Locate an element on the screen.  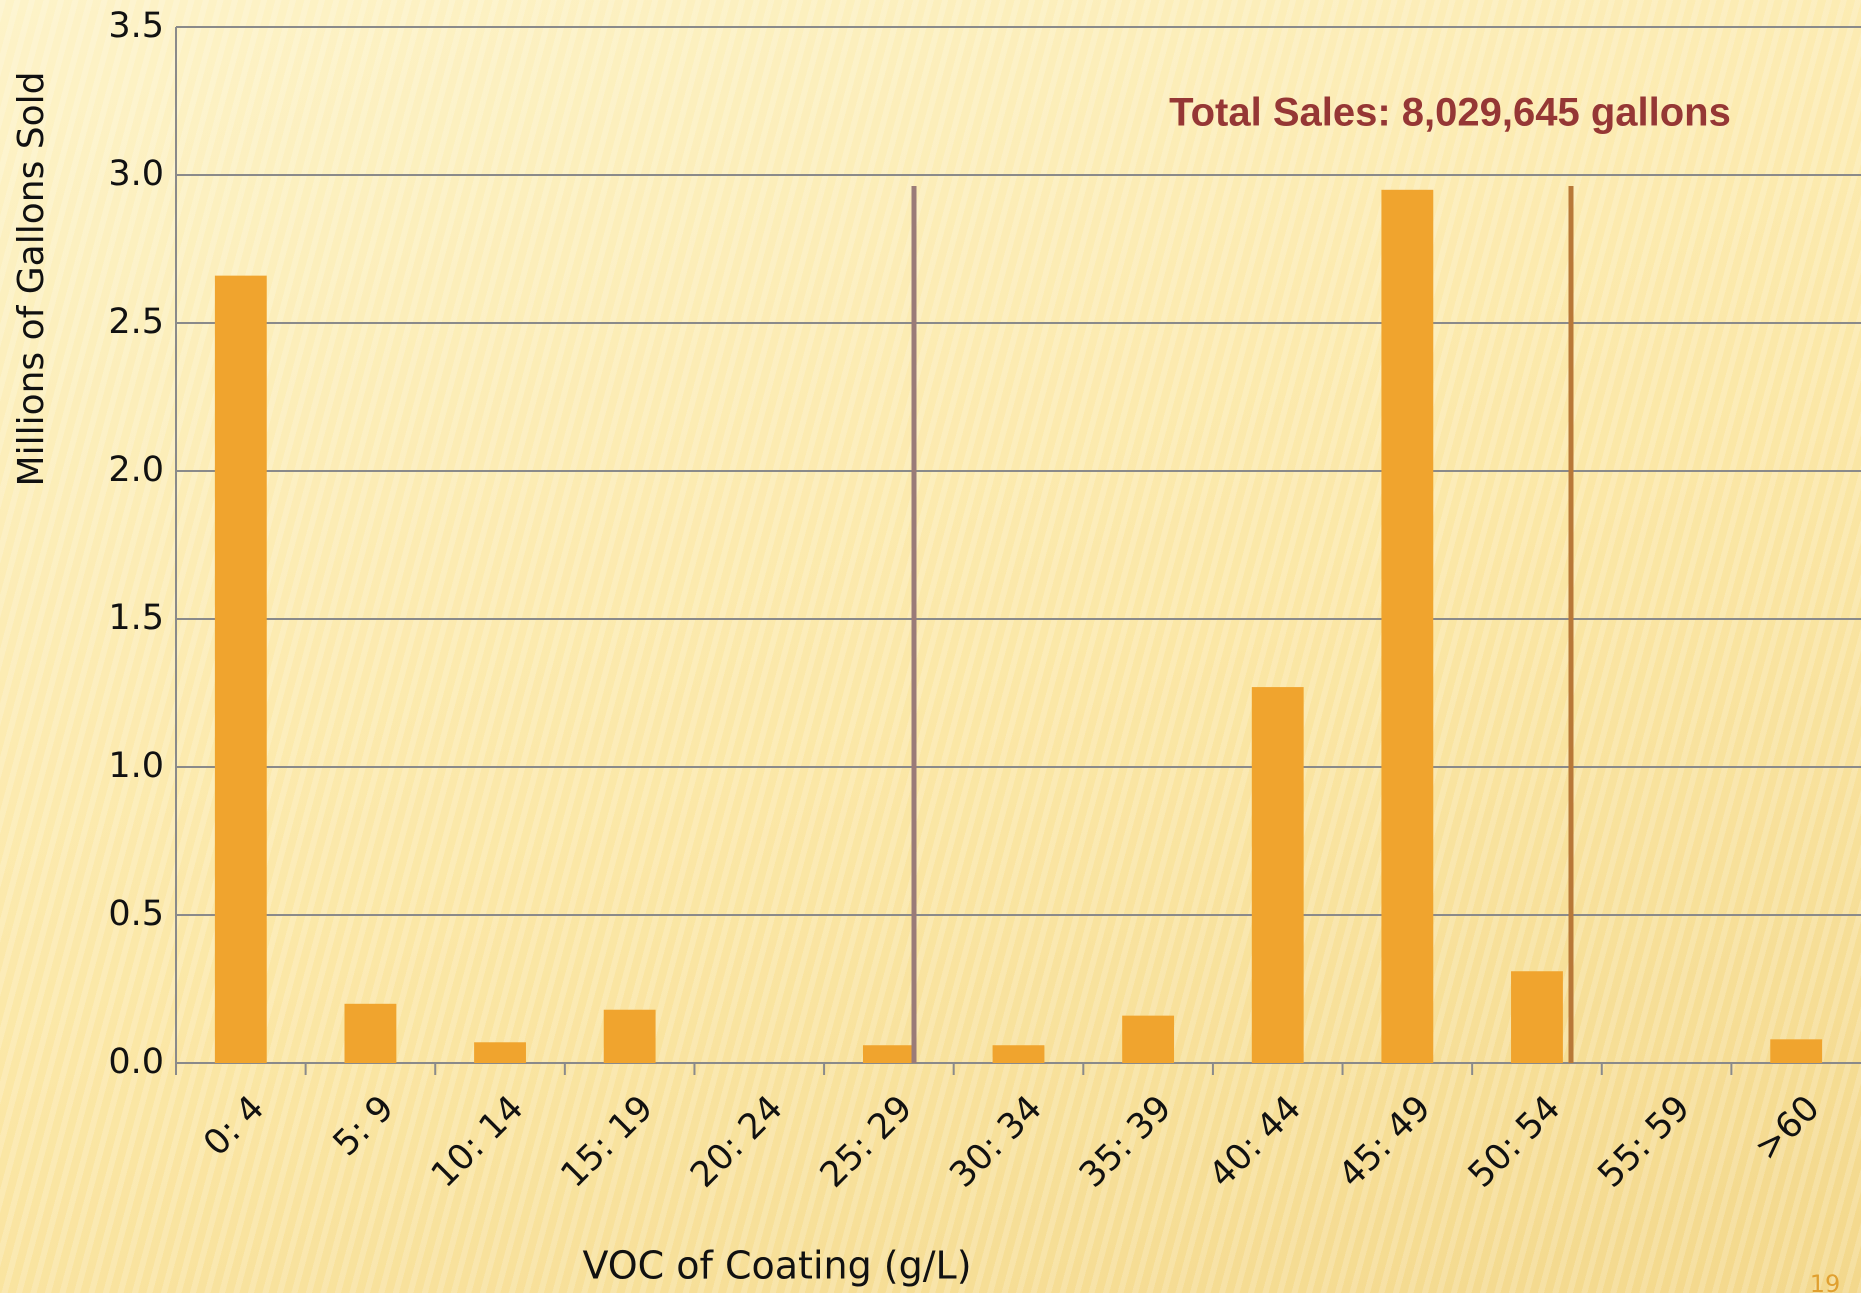
x-tick-label: 35: 39 is located at coordinates (1125, 1141).